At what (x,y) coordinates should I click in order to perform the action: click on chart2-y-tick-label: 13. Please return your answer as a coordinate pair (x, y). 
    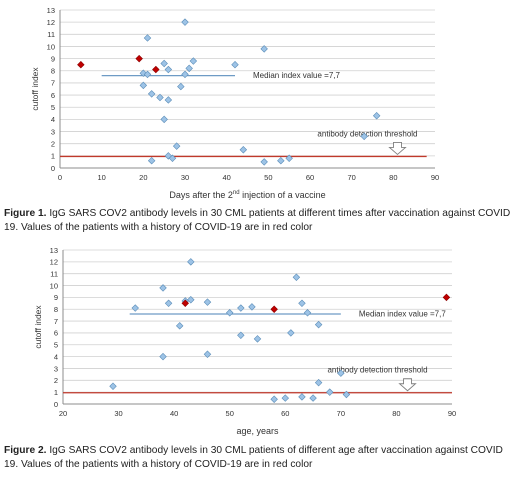
    Looking at the image, I should click on (54, 250).